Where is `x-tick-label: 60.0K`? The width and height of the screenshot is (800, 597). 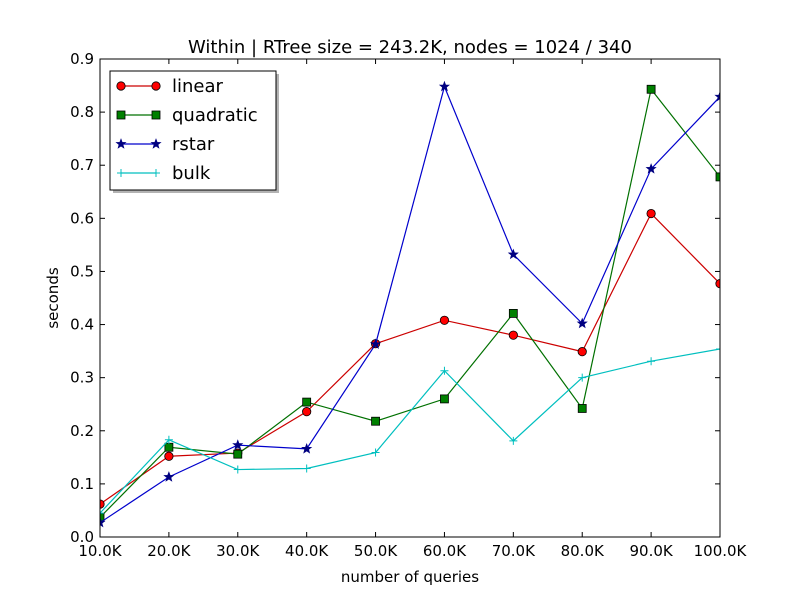 x-tick-label: 60.0K is located at coordinates (445, 551).